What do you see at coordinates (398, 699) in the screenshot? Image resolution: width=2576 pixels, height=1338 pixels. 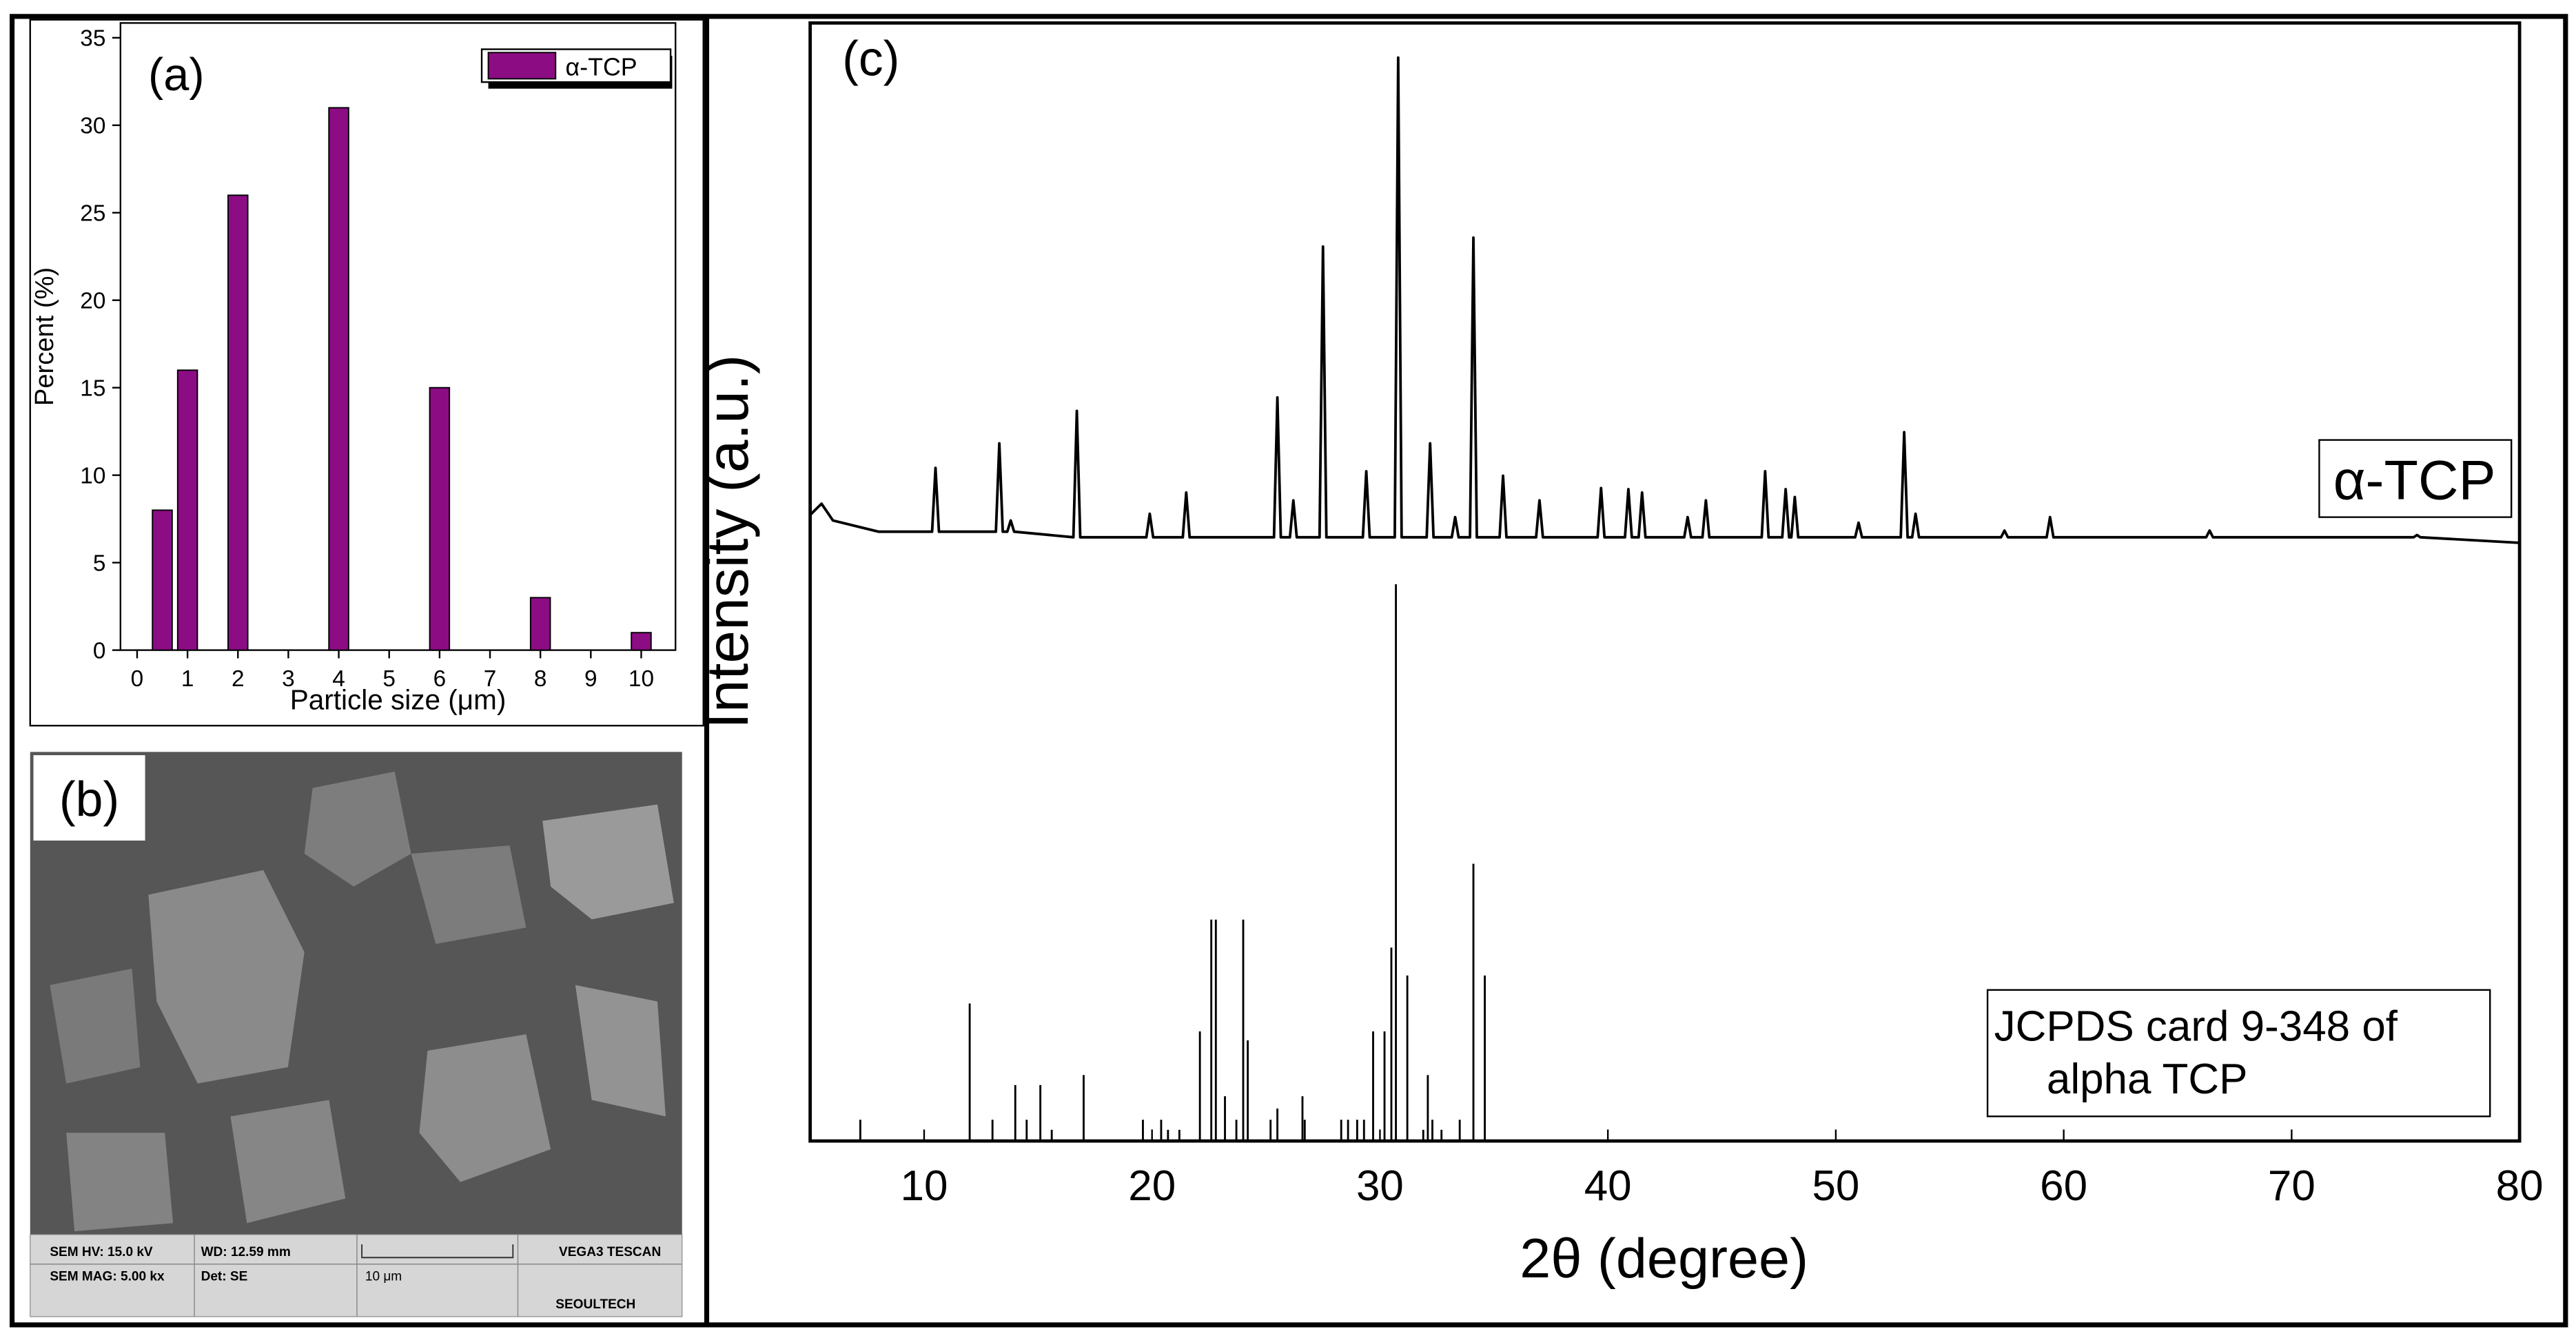 I see `x-axis-label: Particle size (μm)` at bounding box center [398, 699].